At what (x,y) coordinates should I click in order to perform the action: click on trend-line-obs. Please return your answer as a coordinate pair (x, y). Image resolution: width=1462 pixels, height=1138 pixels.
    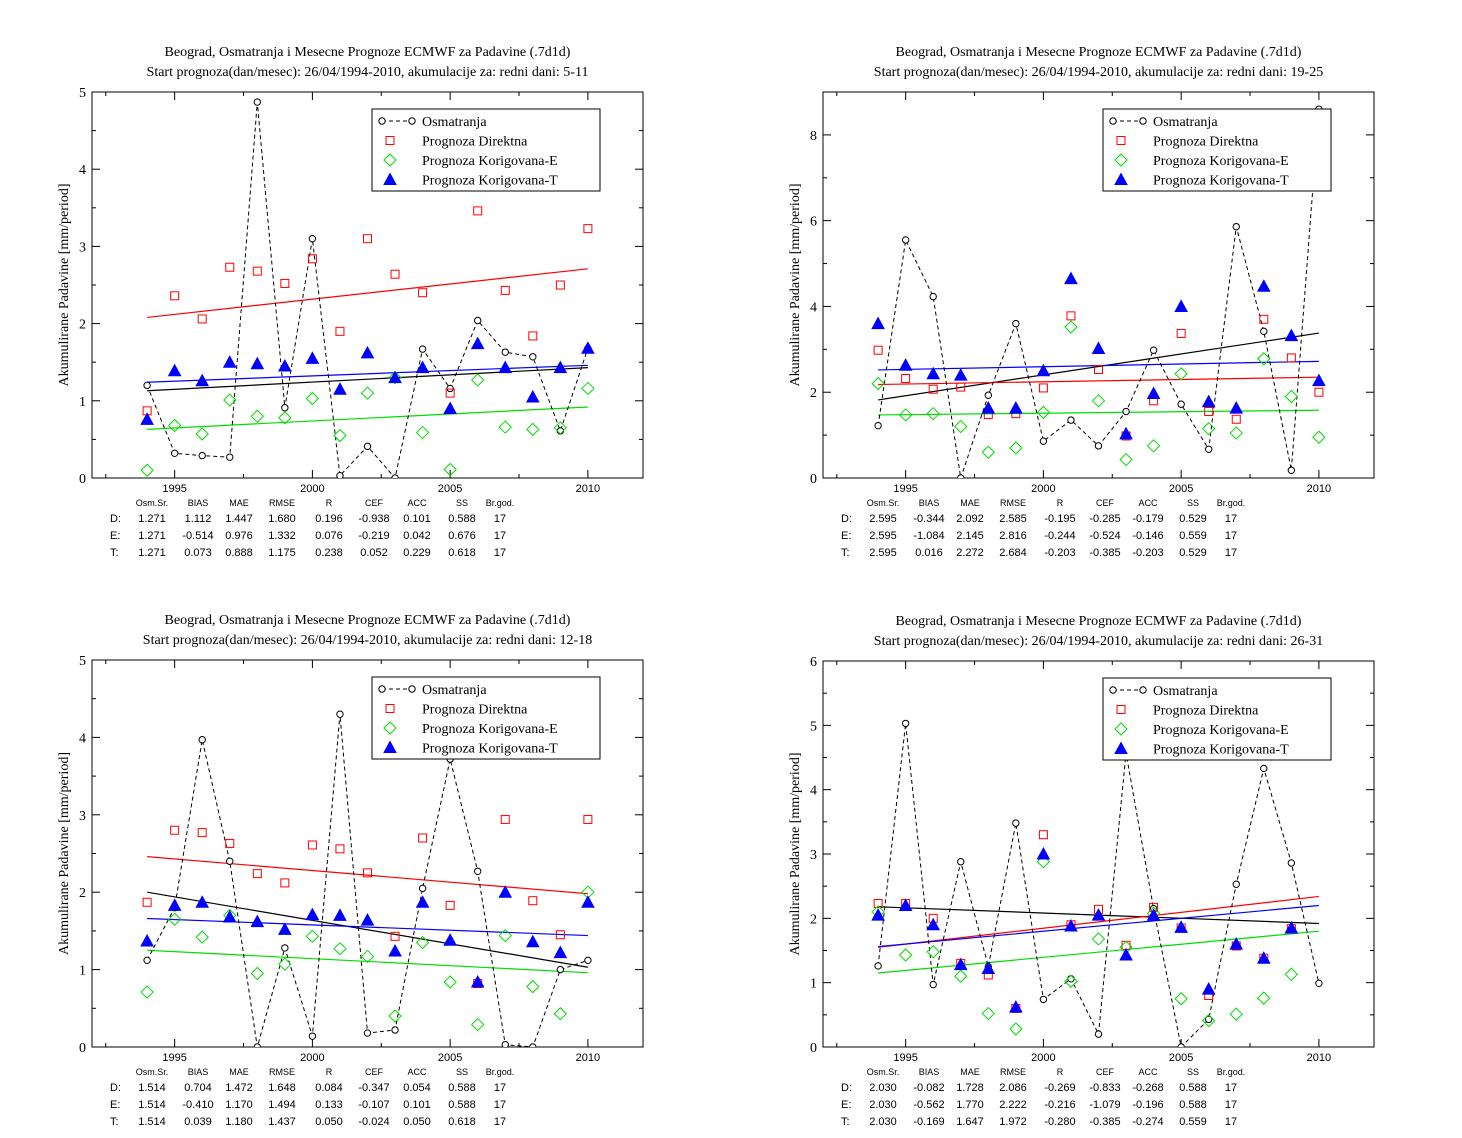
    Looking at the image, I should click on (1098, 366).